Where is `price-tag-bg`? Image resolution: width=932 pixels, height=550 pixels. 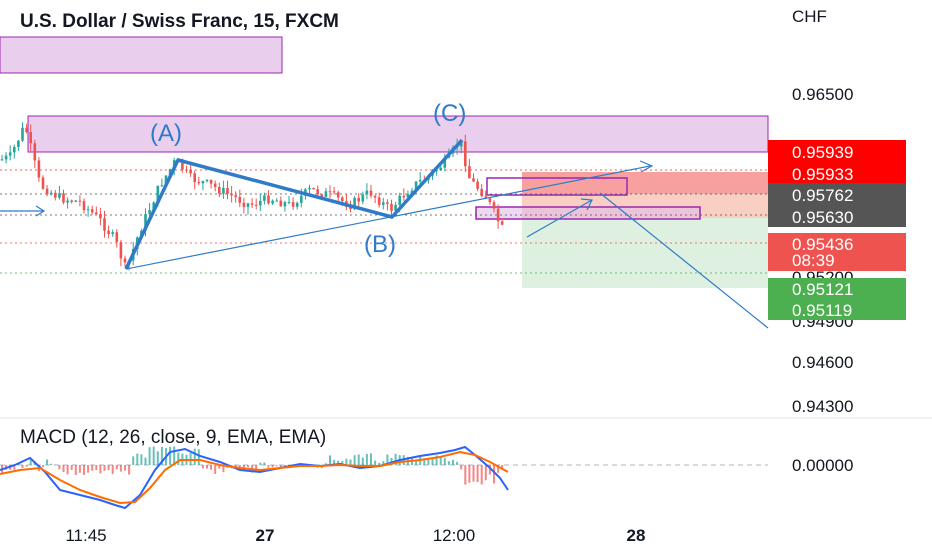
price-tag-bg is located at coordinates (837, 173).